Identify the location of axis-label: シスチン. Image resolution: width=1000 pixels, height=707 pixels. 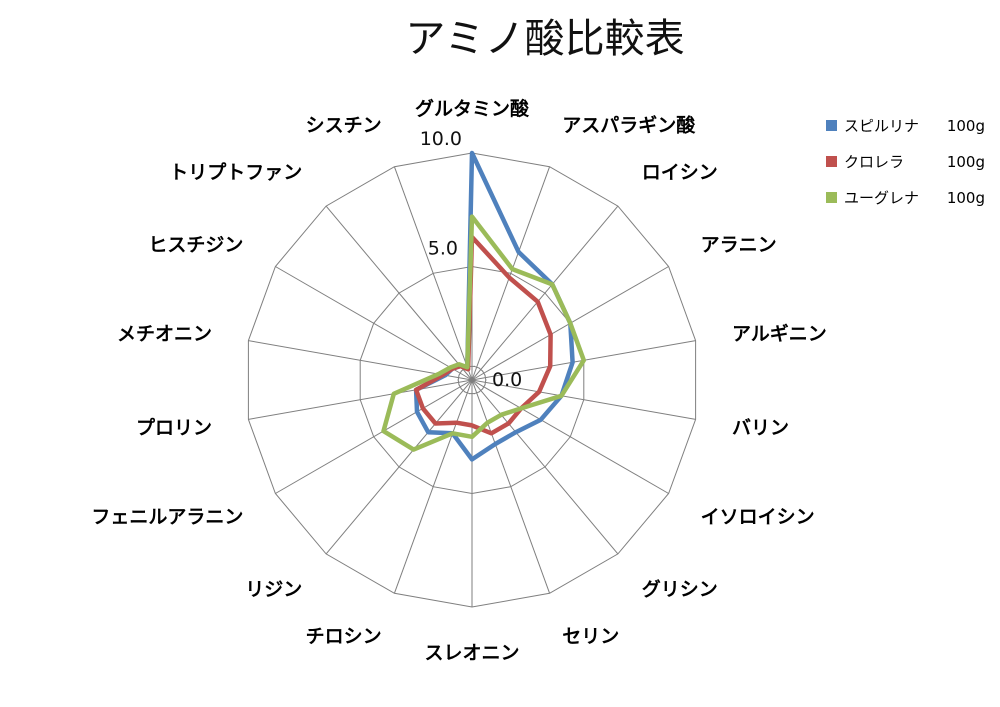
(344, 125).